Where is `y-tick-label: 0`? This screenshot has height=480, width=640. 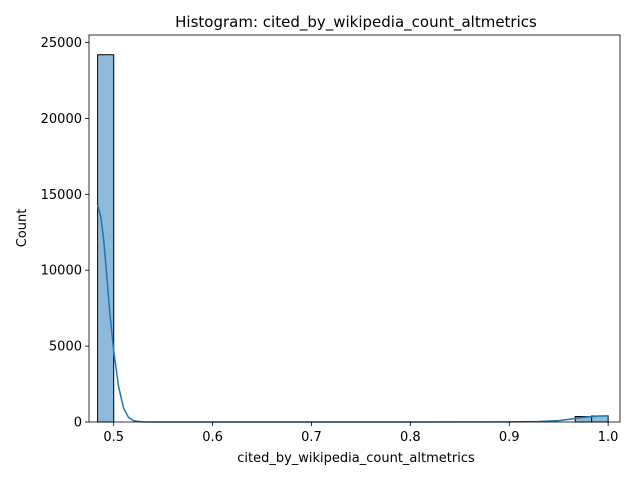 y-tick-label: 0 is located at coordinates (78, 423).